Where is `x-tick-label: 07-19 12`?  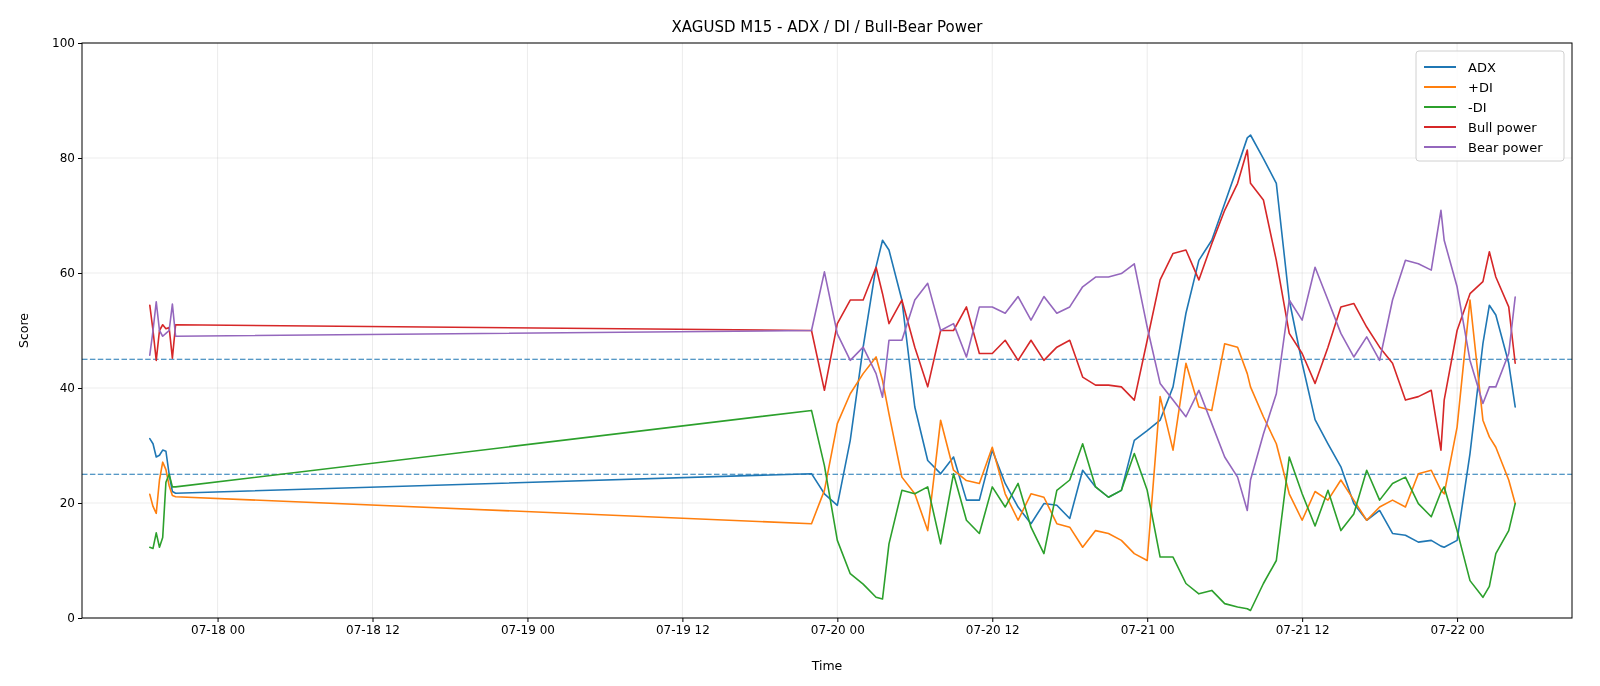 x-tick-label: 07-19 12 is located at coordinates (682, 629).